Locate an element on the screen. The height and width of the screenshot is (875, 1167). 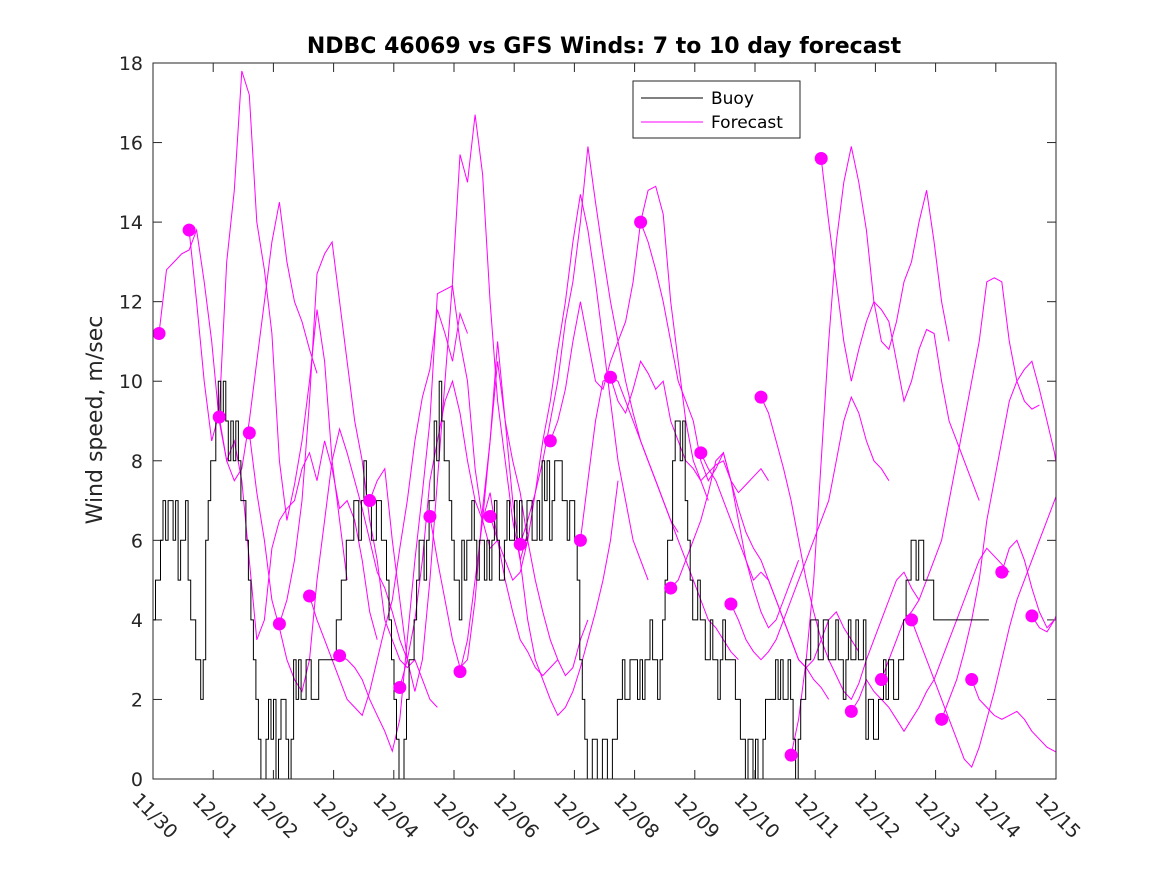
legend-box is located at coordinates (716, 109).